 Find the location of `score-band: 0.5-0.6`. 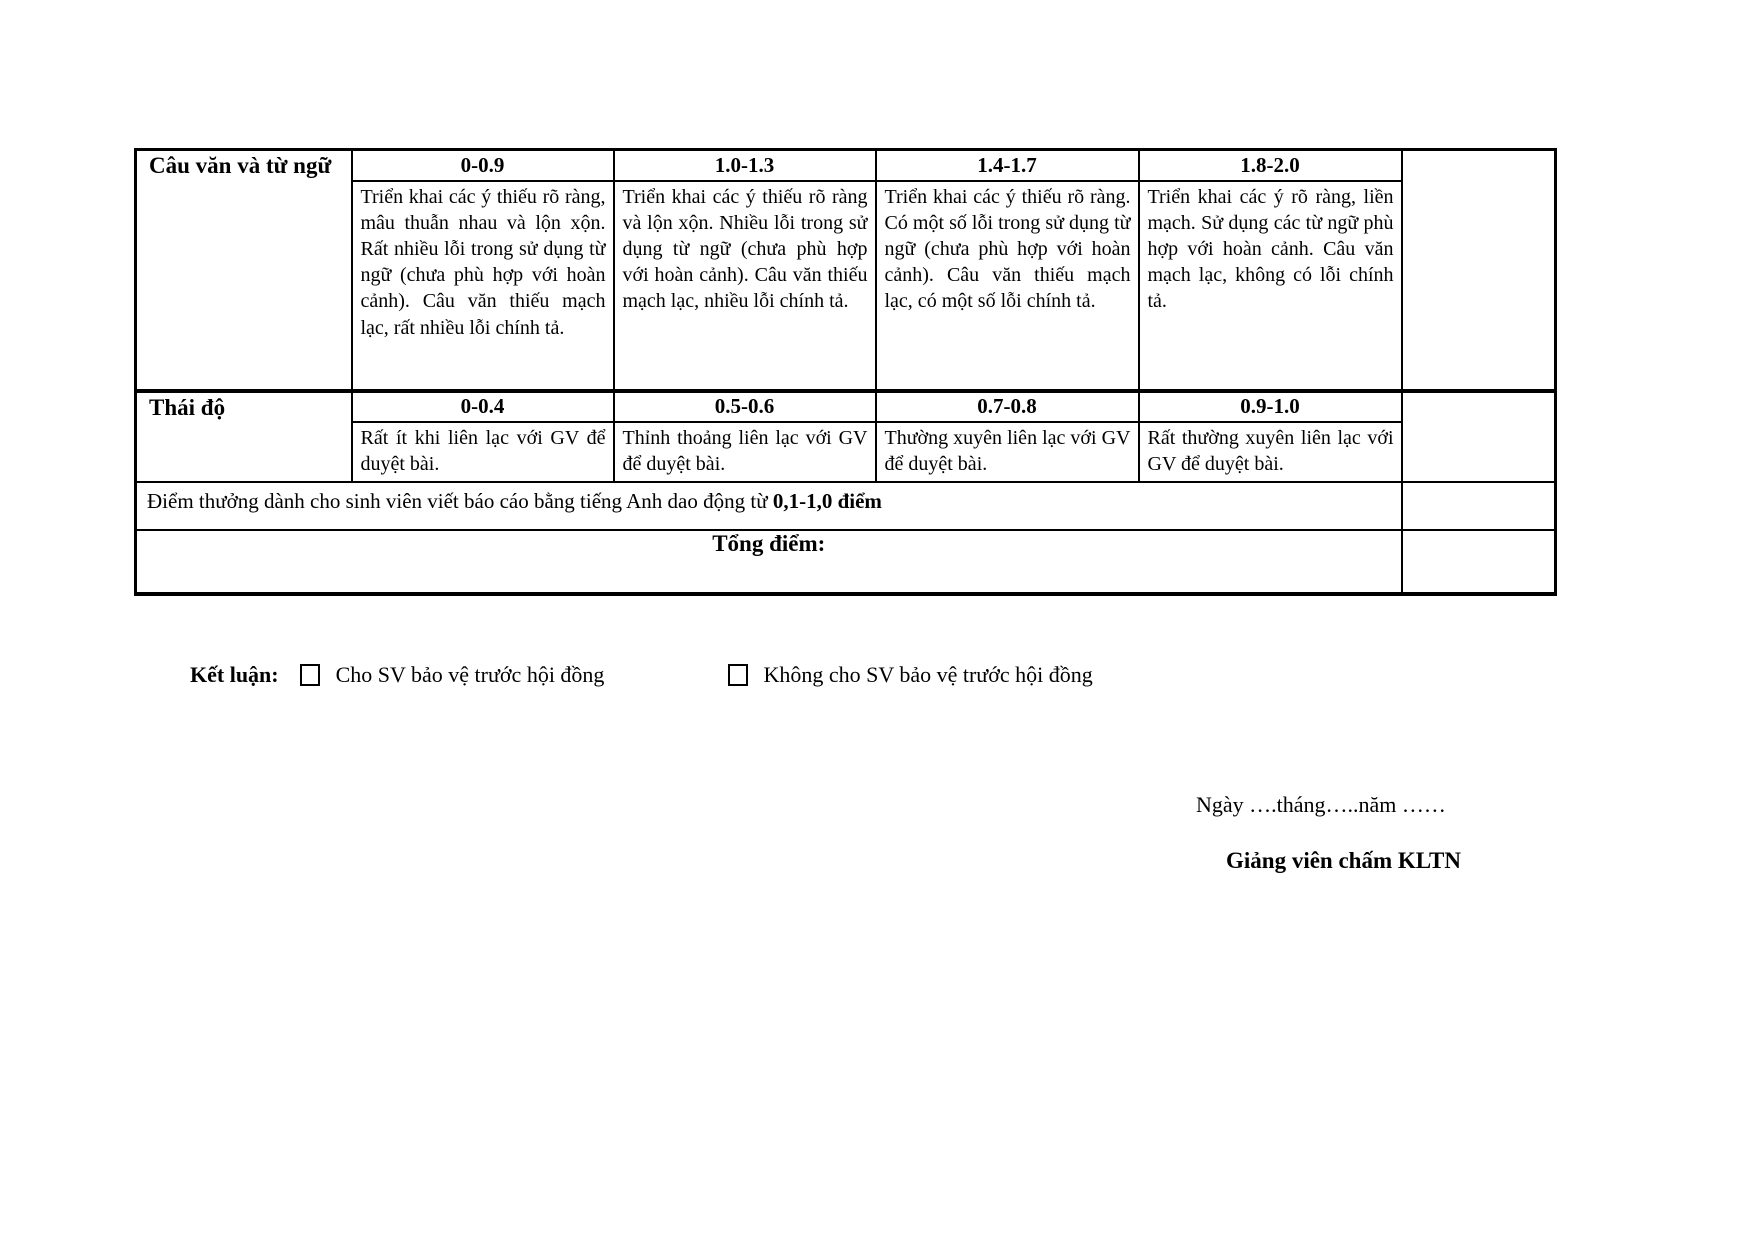

score-band: 0.5-0.6 is located at coordinates (744, 405).